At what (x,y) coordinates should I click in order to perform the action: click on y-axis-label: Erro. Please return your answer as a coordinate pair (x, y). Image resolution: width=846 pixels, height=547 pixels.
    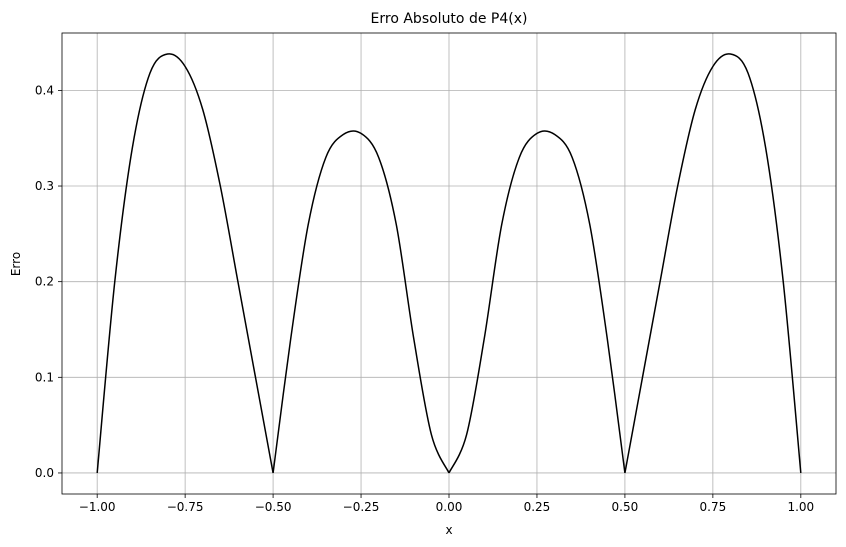
    Looking at the image, I should click on (16, 264).